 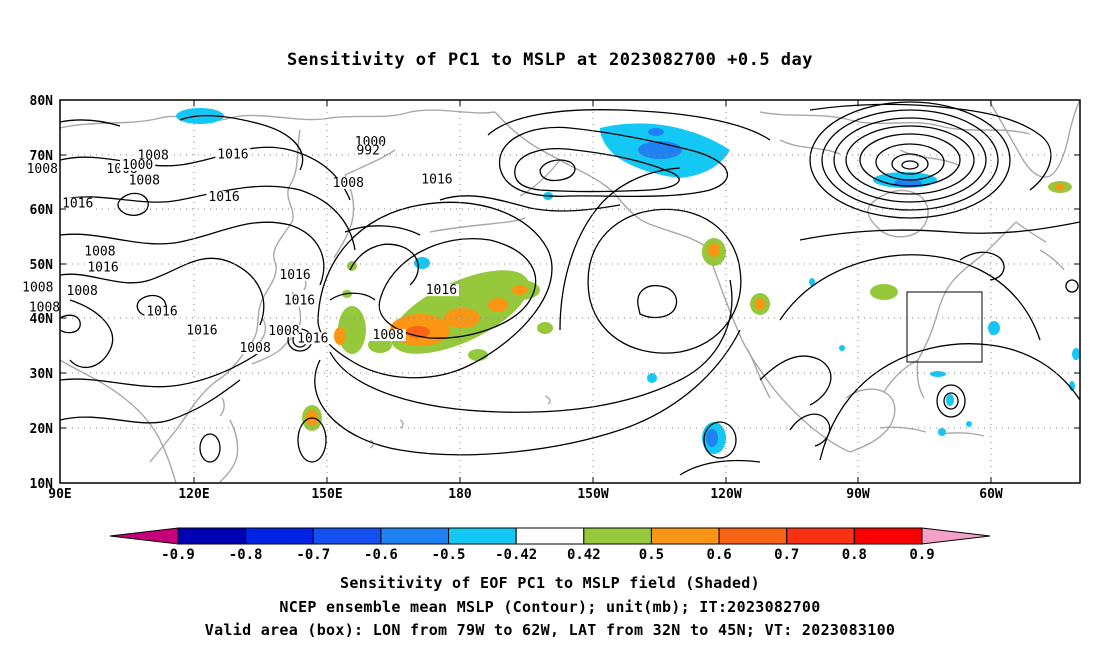 I want to click on lon-label: 150E, so click(x=326, y=494).